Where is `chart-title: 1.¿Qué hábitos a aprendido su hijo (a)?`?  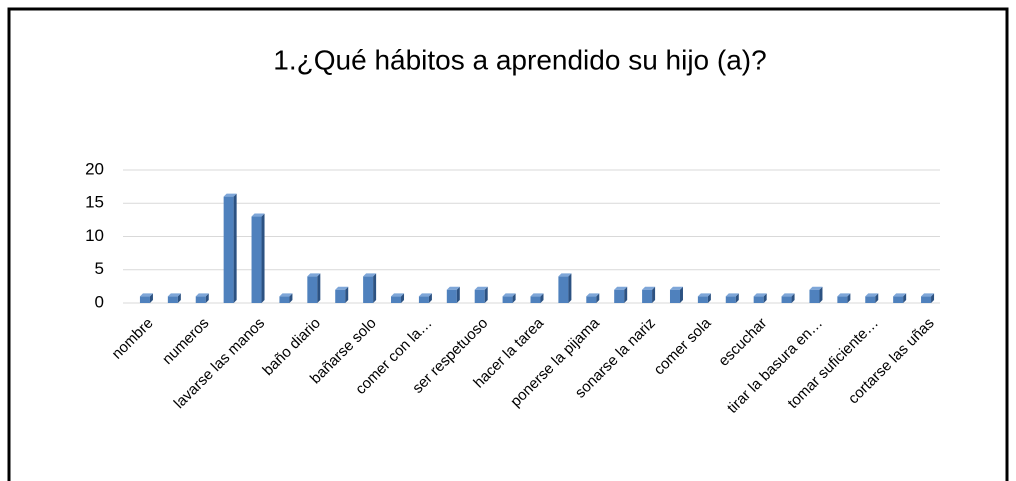 chart-title: 1.¿Qué hábitos a aprendido su hijo (a)? is located at coordinates (519, 59).